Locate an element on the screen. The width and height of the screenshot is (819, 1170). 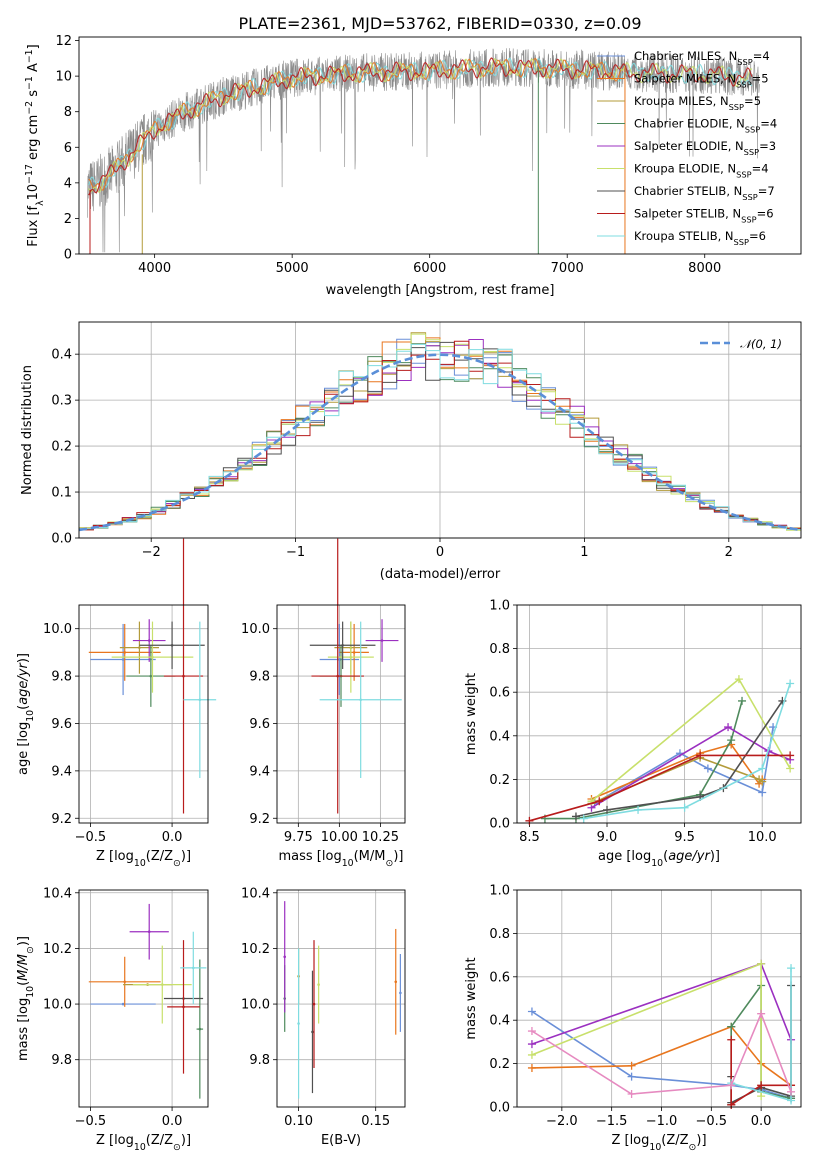
y-tick-label: 8 is located at coordinates (68, 112).